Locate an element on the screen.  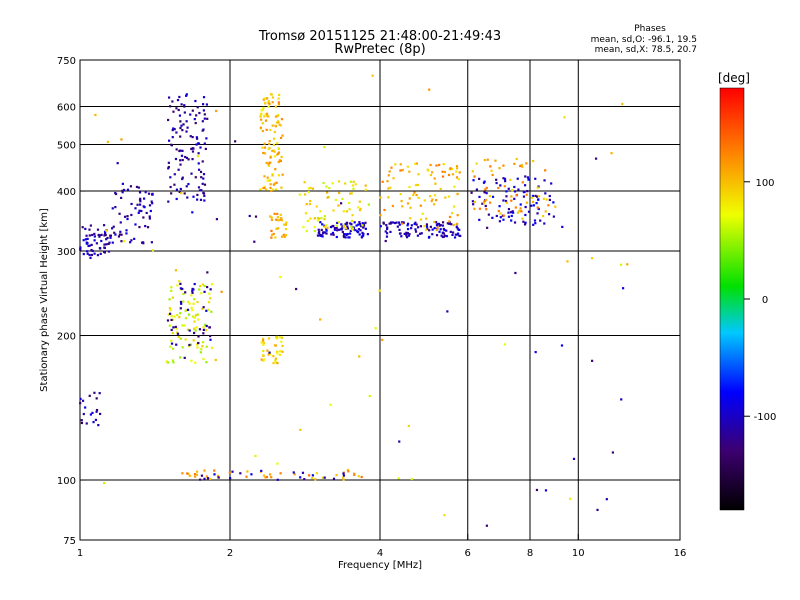
y-tick-label: 500 is located at coordinates (66, 146).